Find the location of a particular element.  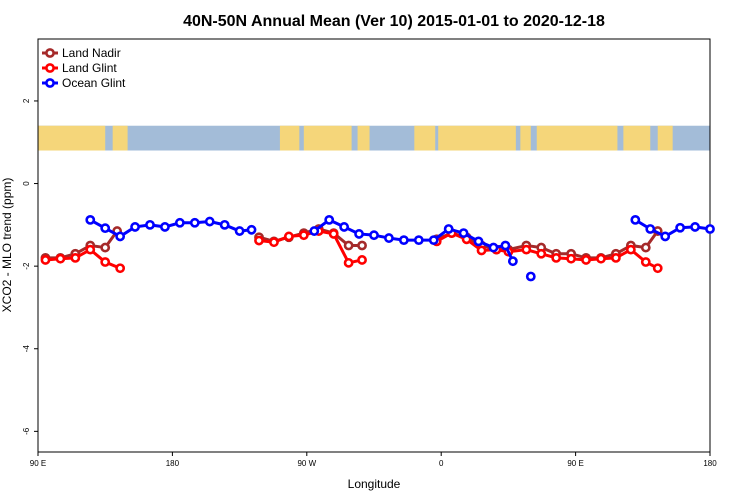

y-tick-label: 0 is located at coordinates (26, 183).